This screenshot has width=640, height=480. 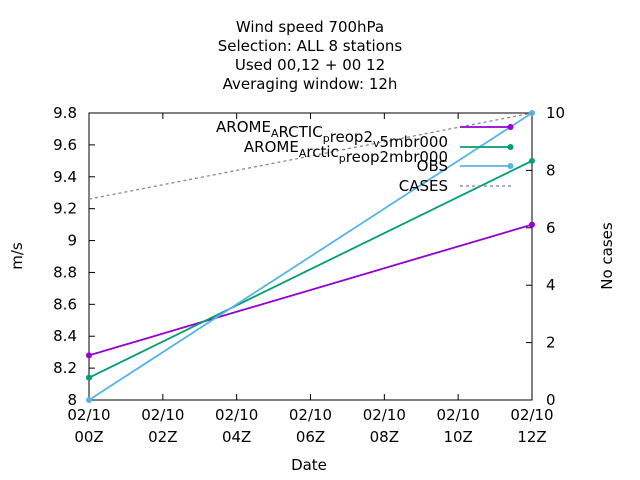 I want to click on y2-tick-label: 4, so click(x=551, y=285).